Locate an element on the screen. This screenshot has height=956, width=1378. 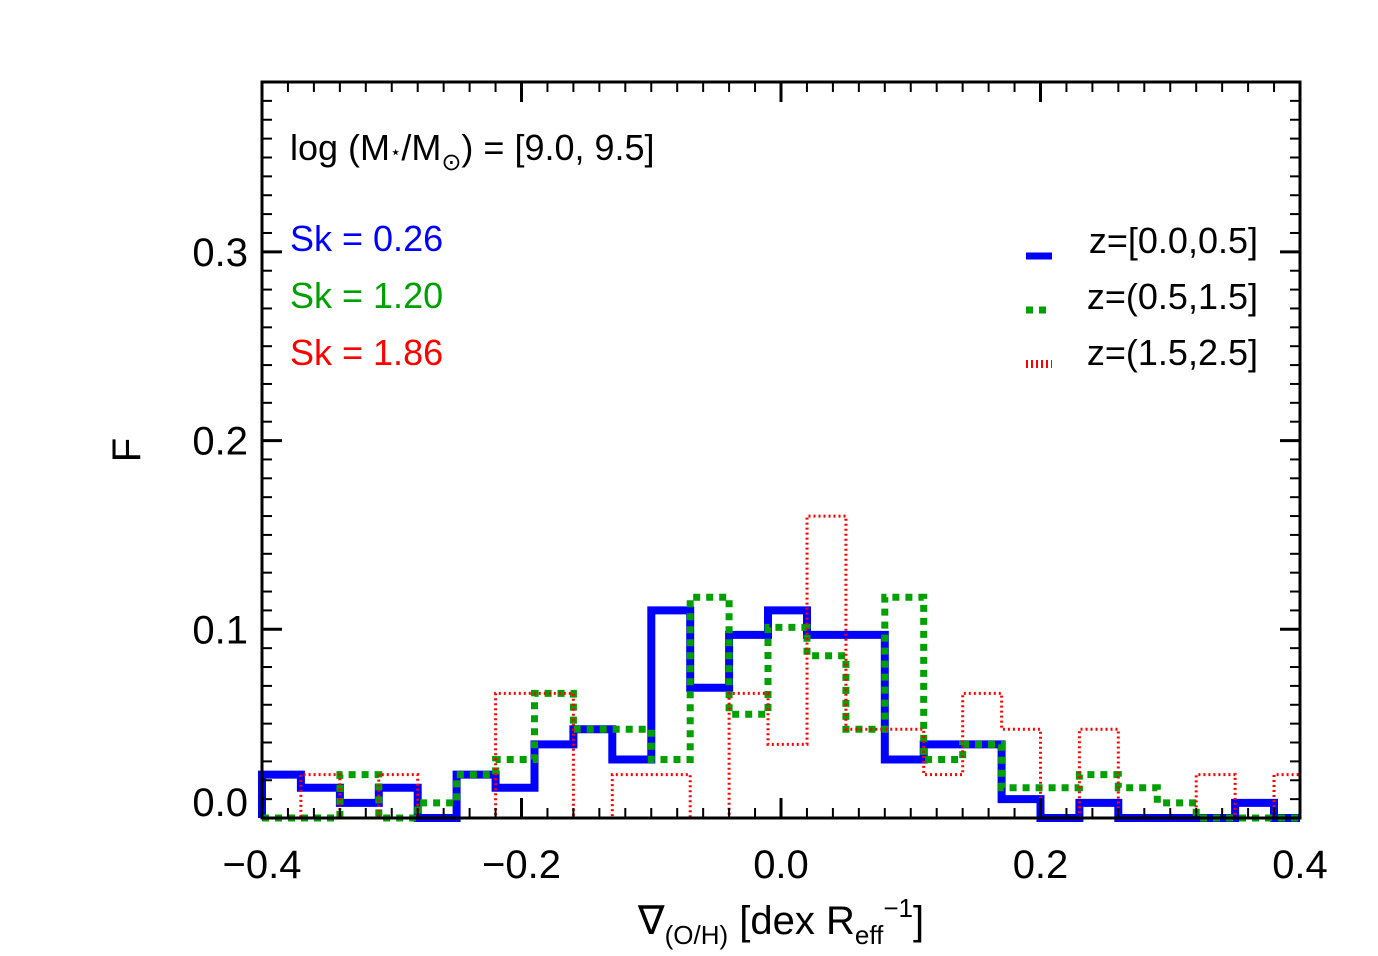
y-tick-label: 0.0 is located at coordinates (220, 803).